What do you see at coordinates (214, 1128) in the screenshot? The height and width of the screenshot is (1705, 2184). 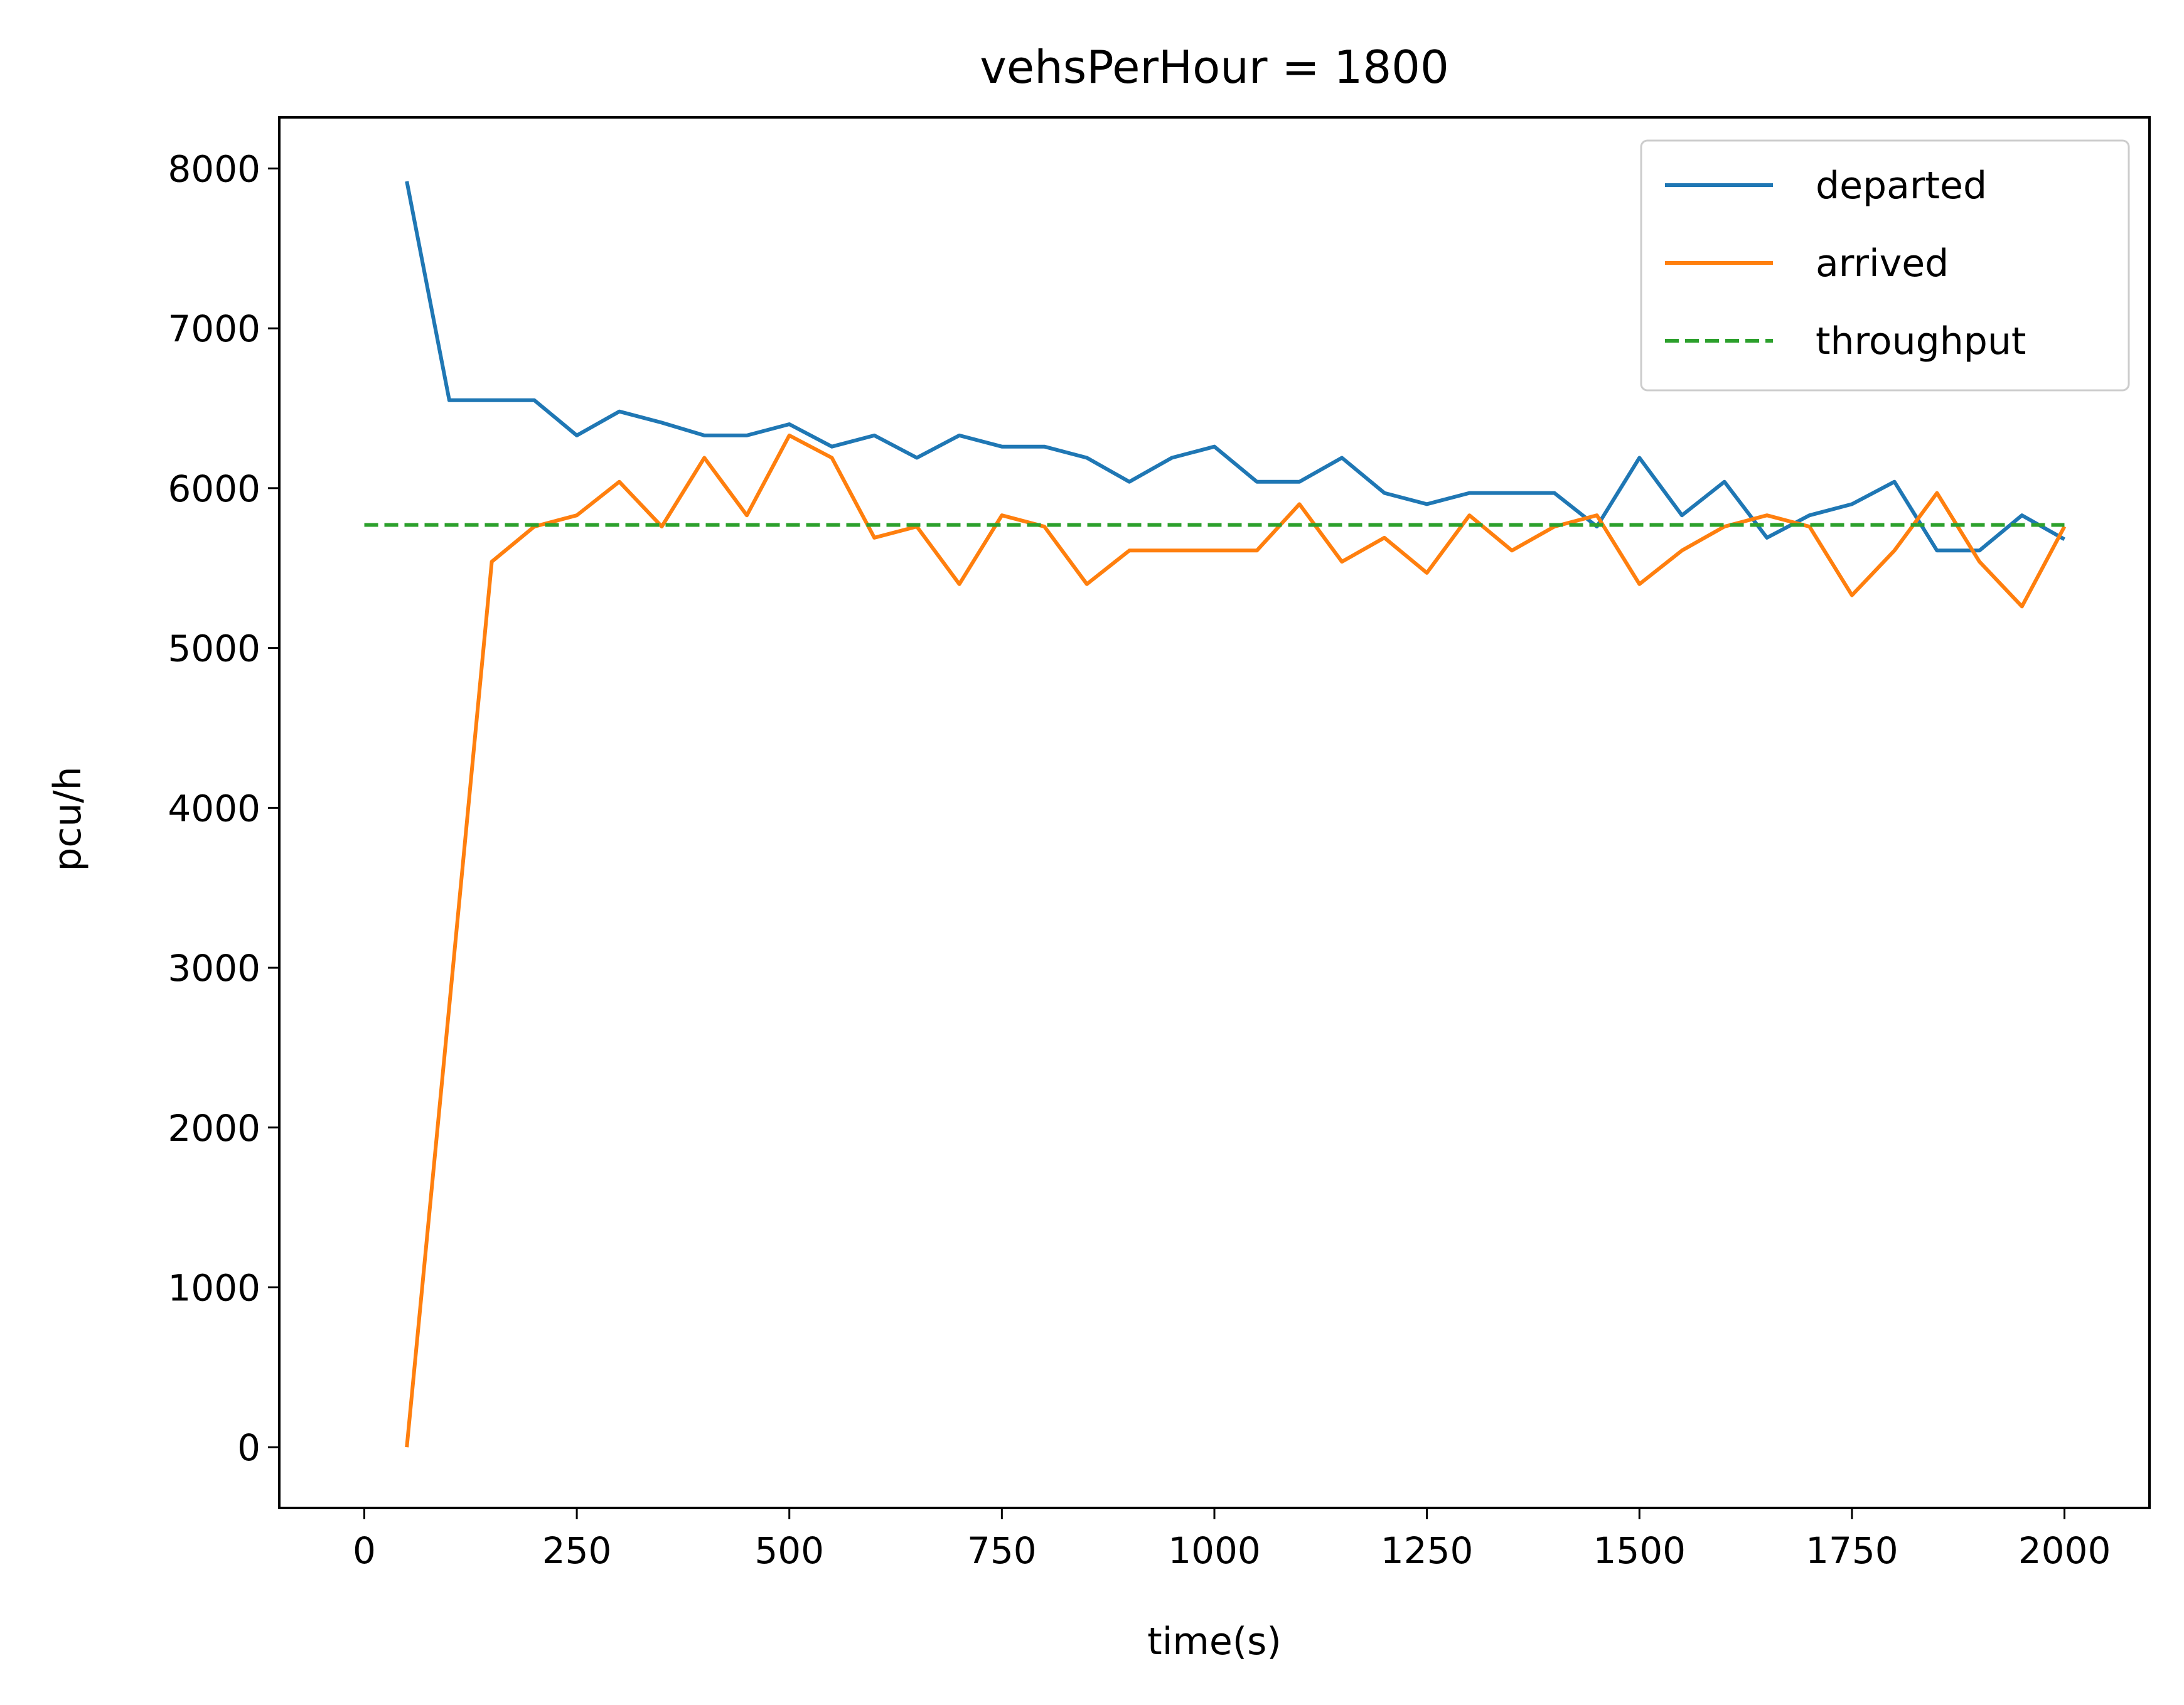 I see `y-tick-label: 2000` at bounding box center [214, 1128].